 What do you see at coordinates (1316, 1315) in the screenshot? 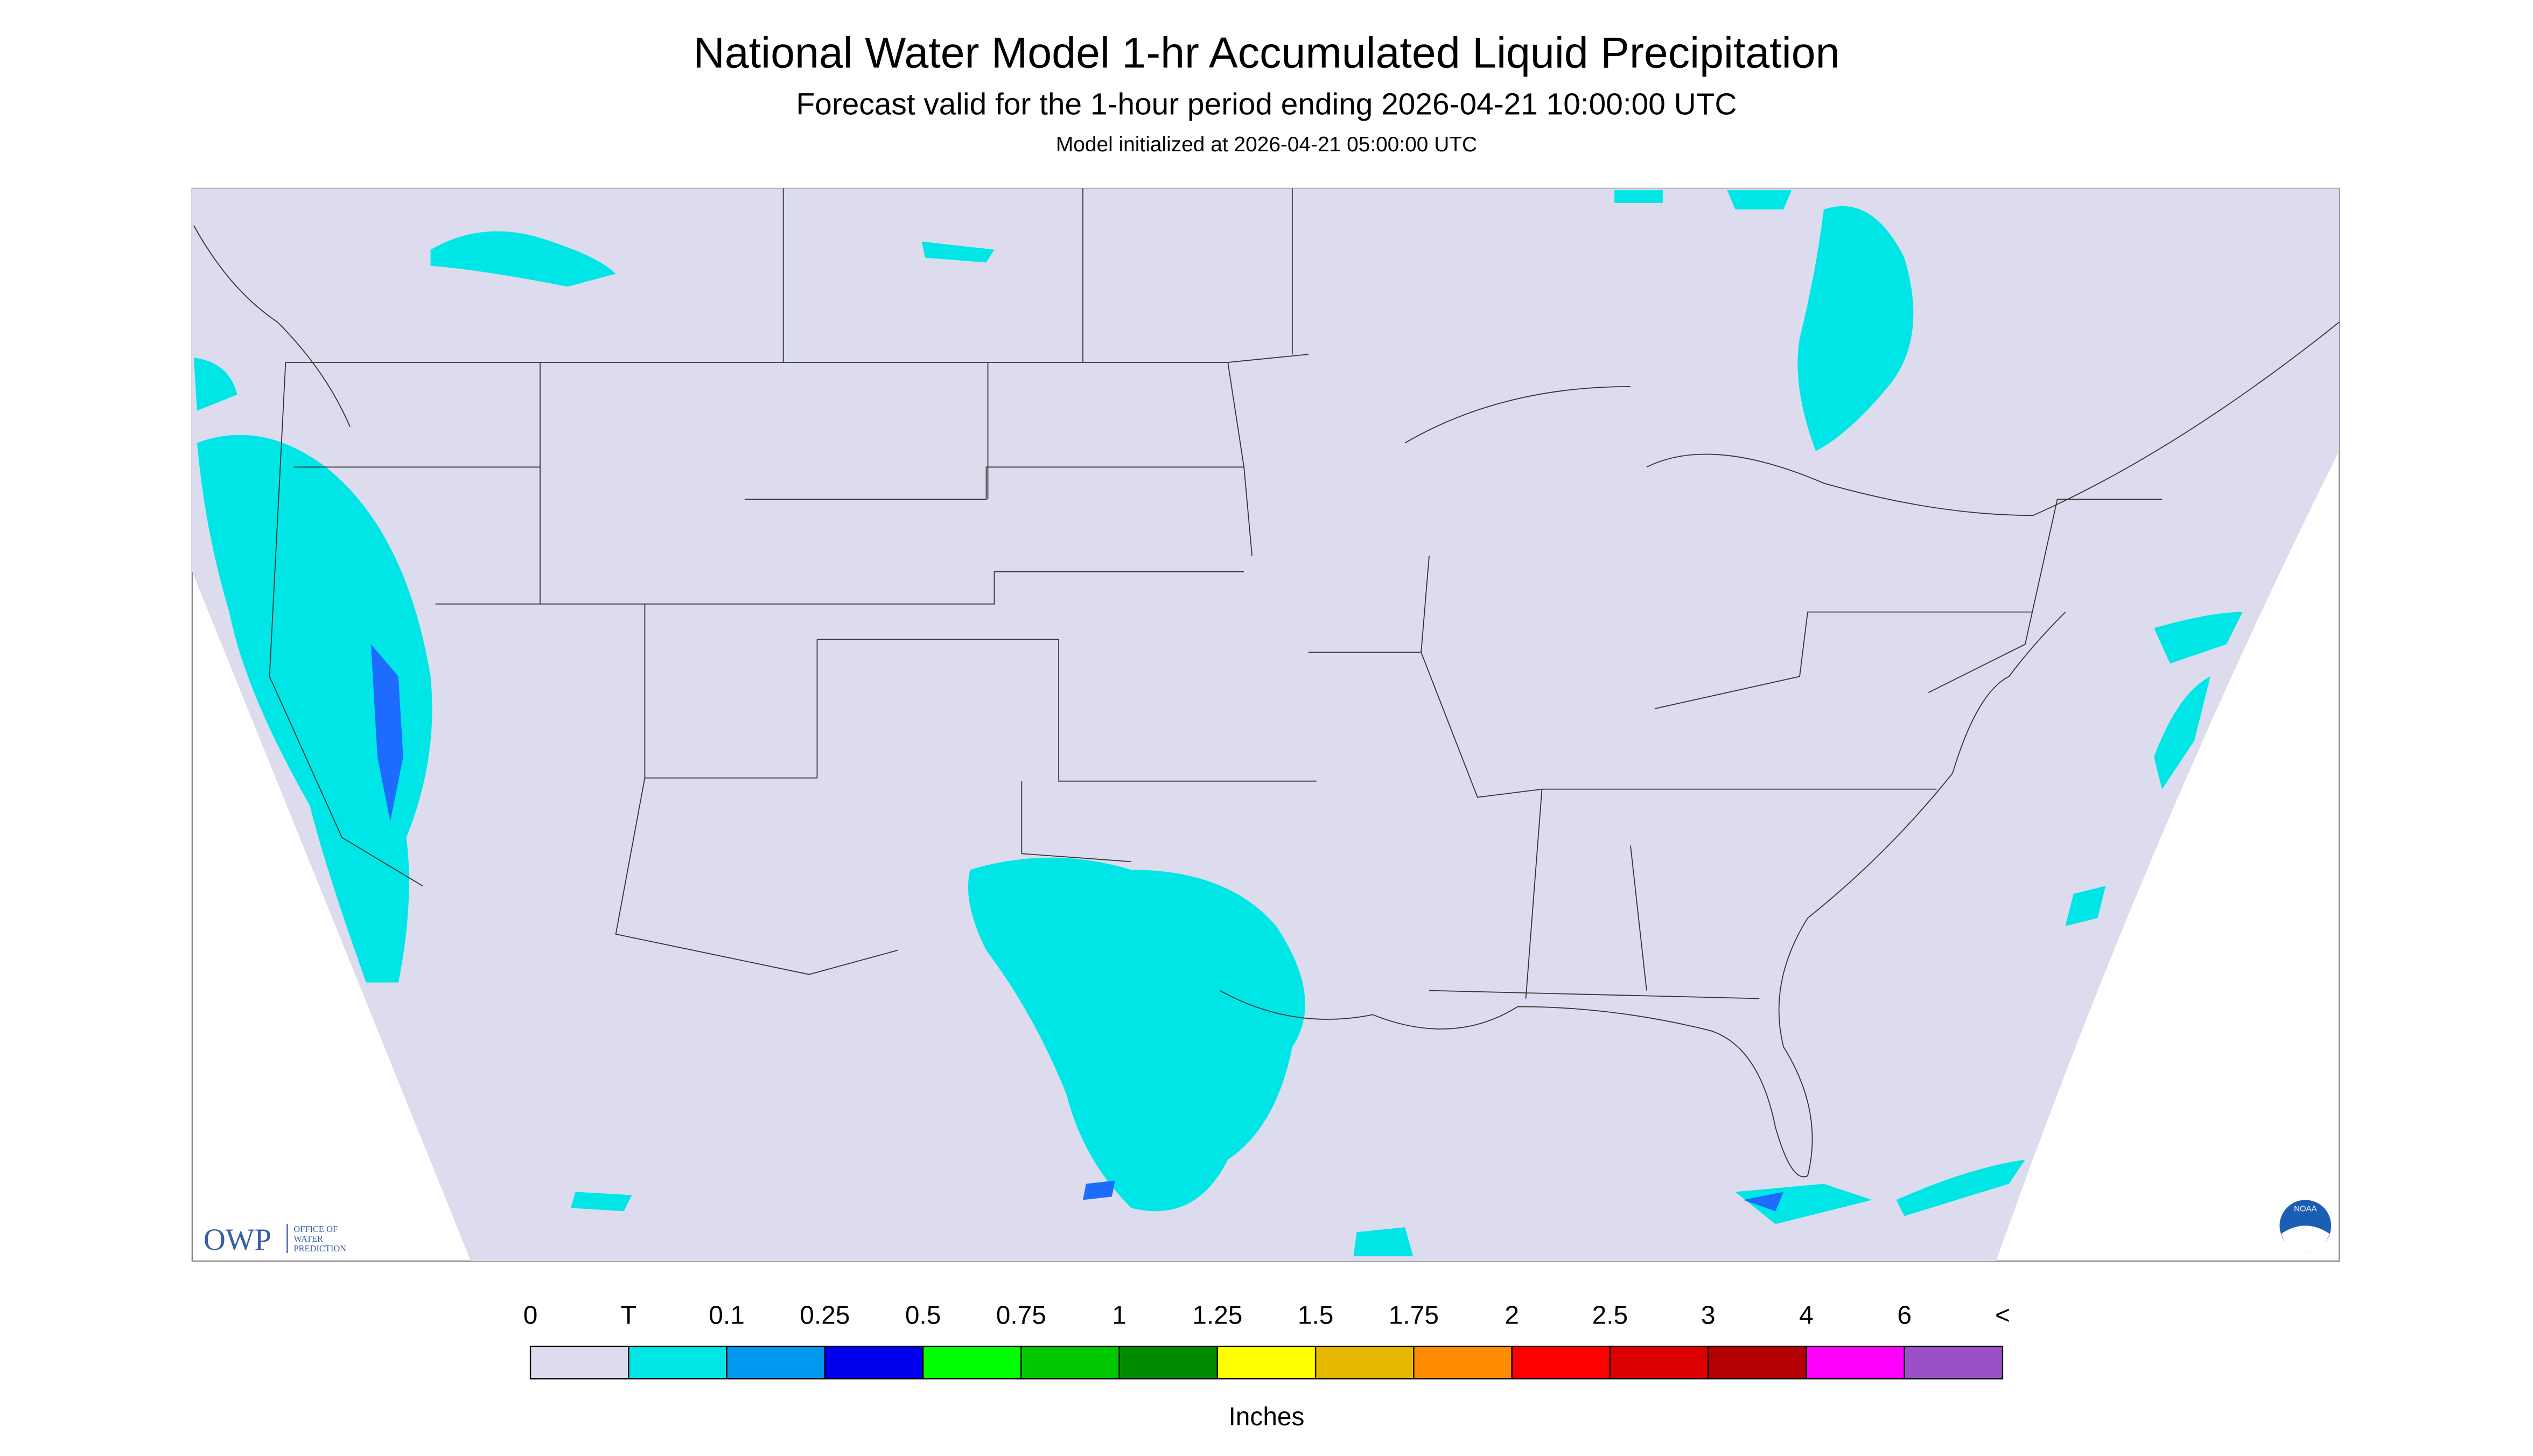
I see `legend-label: 1.5` at bounding box center [1316, 1315].